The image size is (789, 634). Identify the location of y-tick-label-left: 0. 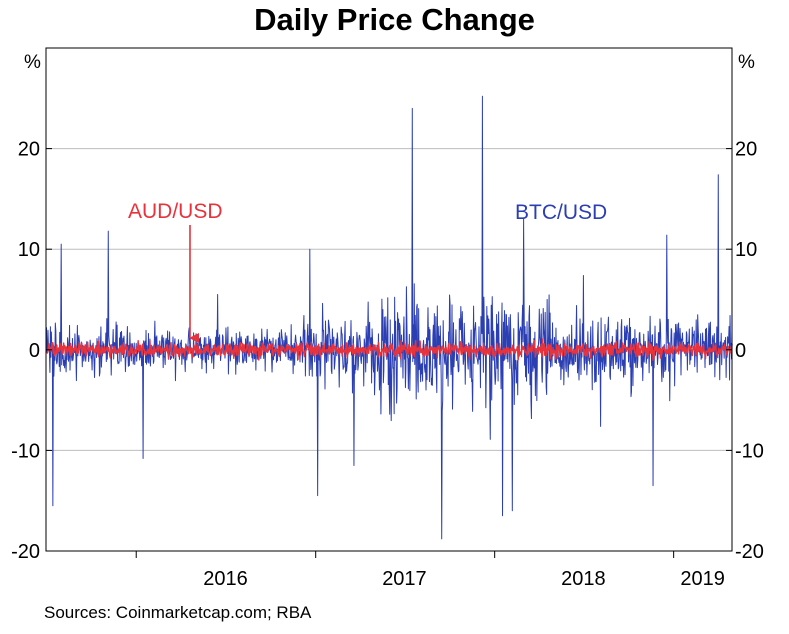
(34, 351).